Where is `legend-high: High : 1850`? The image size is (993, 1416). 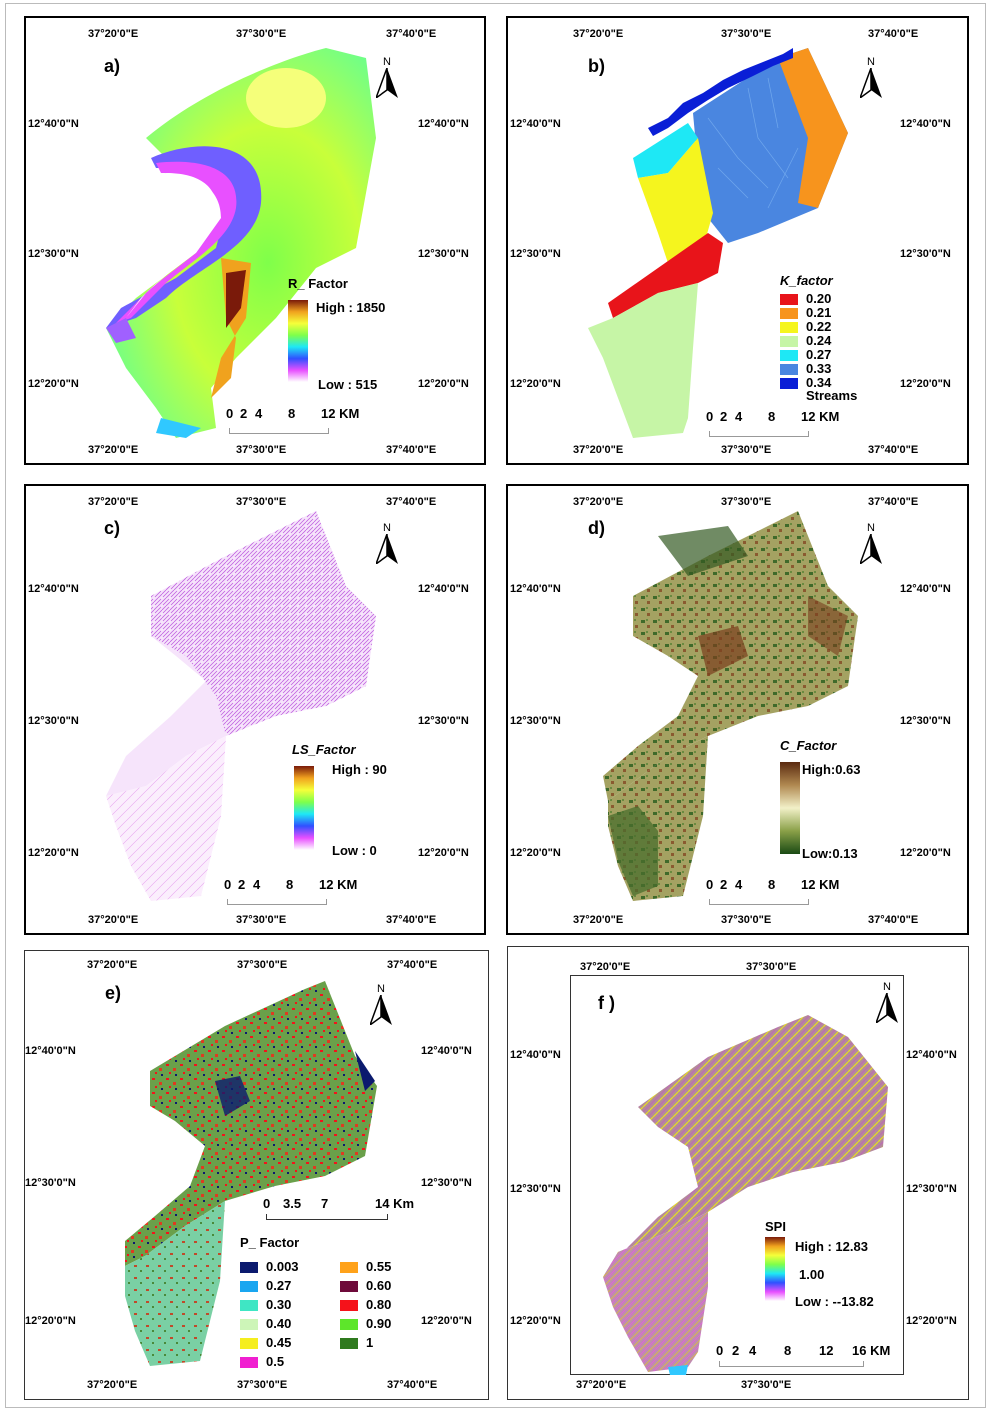
legend-high: High : 1850 is located at coordinates (351, 307).